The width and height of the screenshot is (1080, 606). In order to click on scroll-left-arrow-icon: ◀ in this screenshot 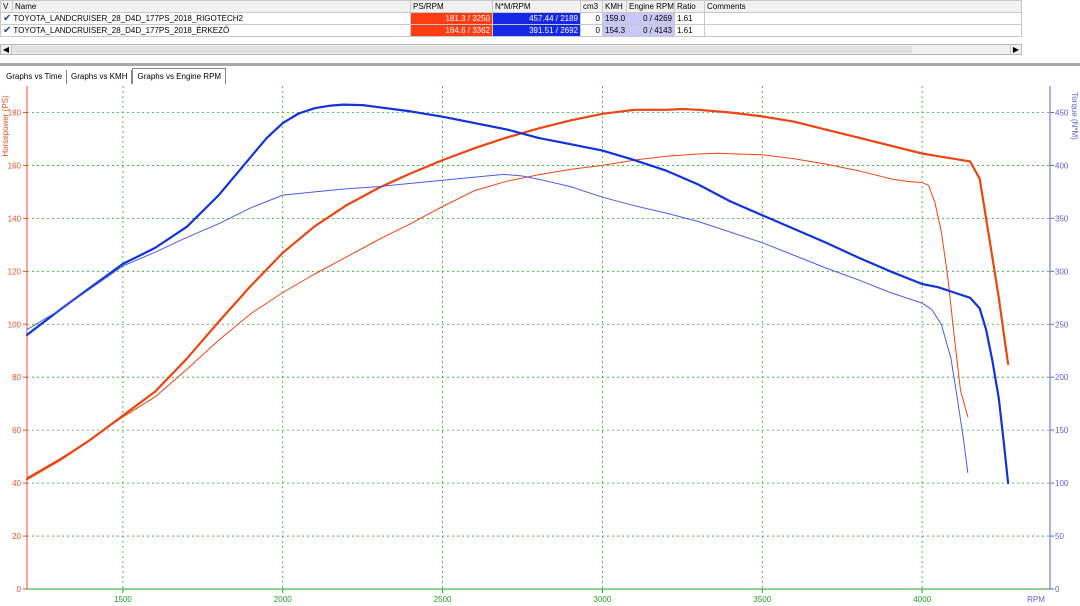, I will do `click(6, 49)`.